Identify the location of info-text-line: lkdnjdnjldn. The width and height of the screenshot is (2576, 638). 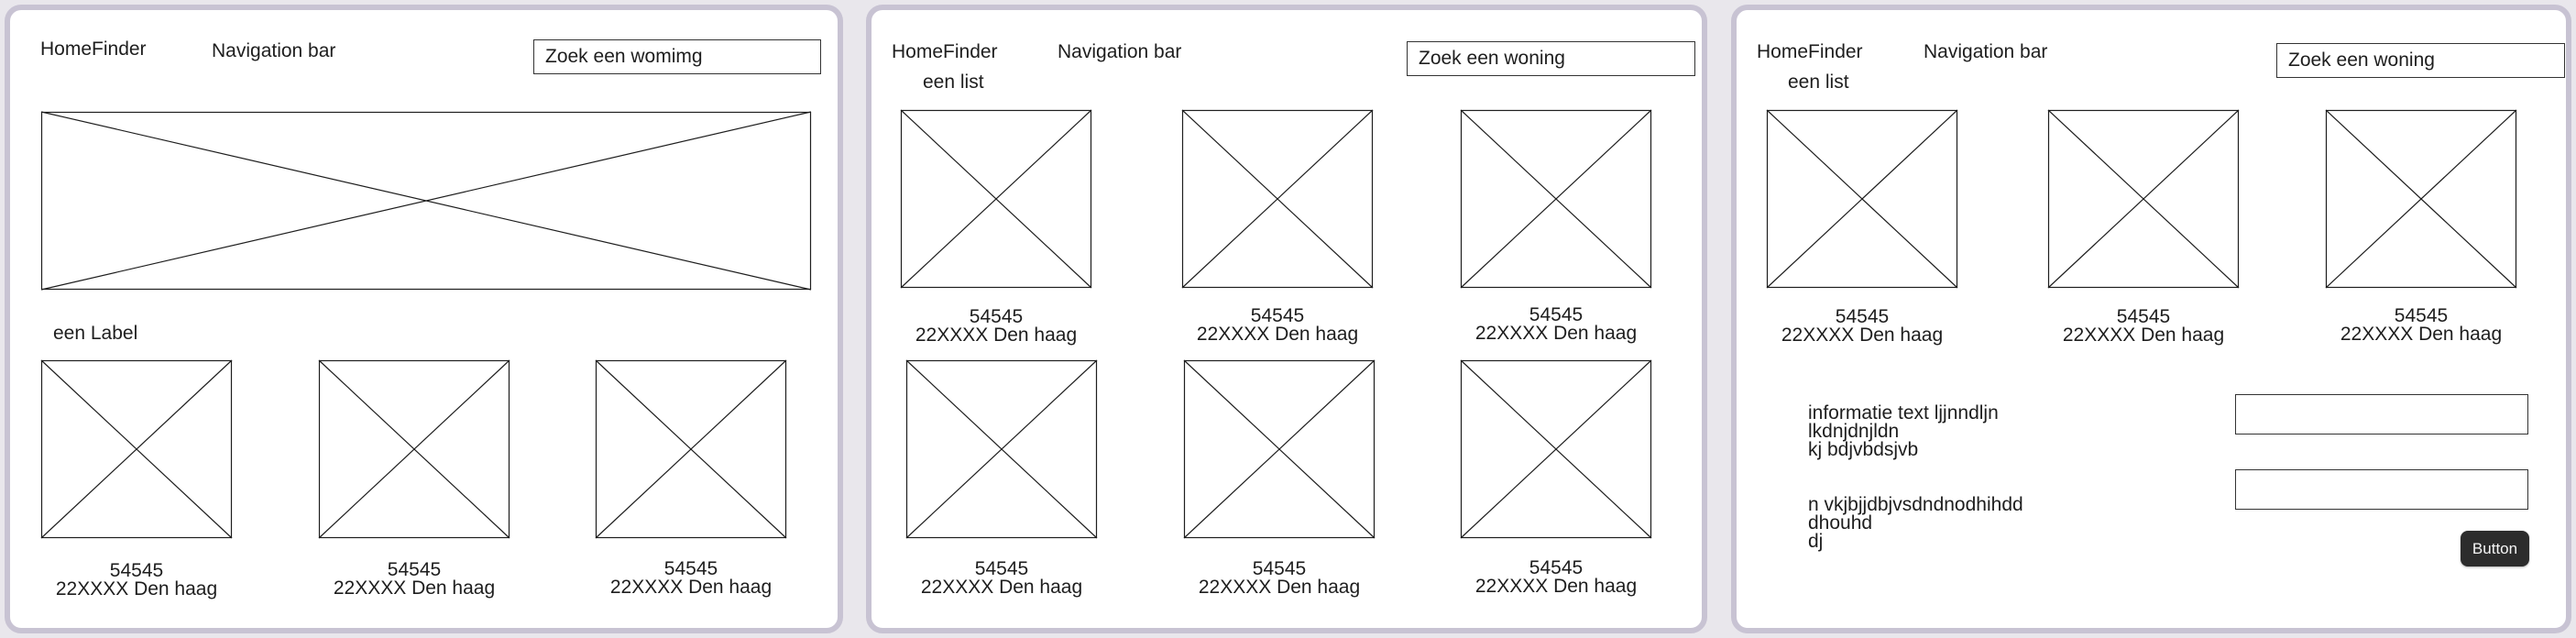
(1854, 431).